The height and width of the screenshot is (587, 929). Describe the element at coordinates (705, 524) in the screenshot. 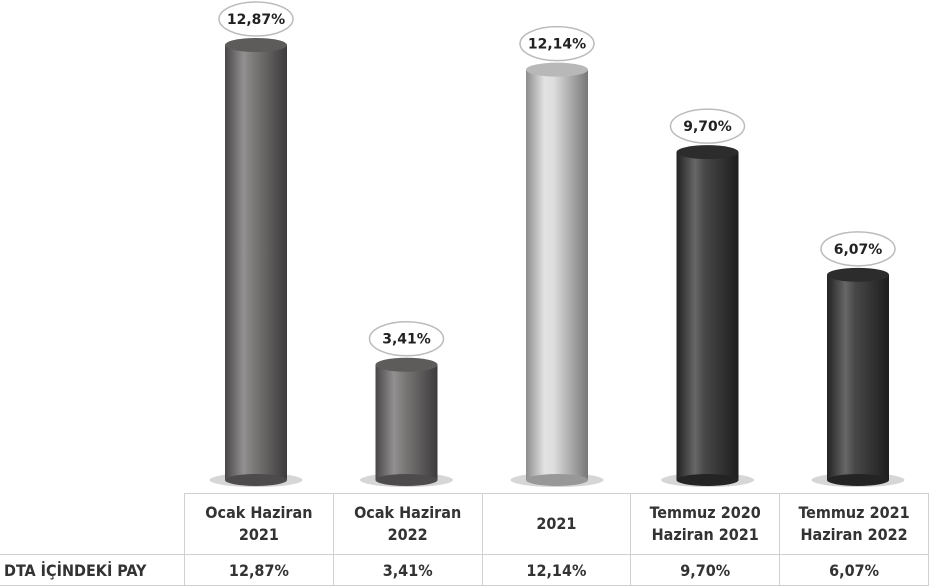

I see `category-label: Temmuz 2020 Haziran 2021` at that location.